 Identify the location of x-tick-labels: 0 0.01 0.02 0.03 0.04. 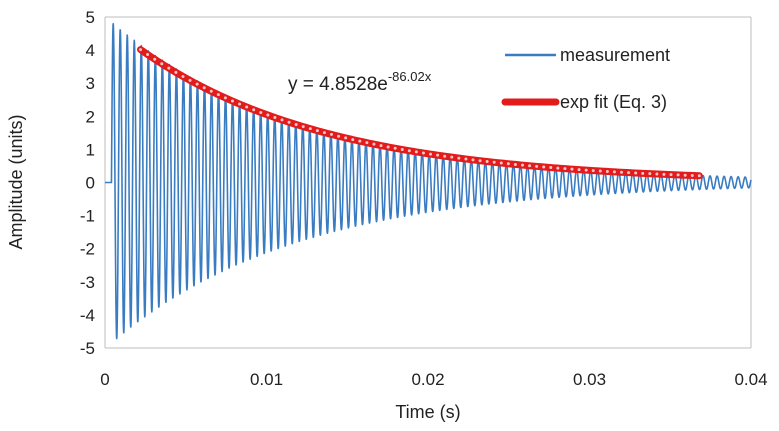
(433, 379).